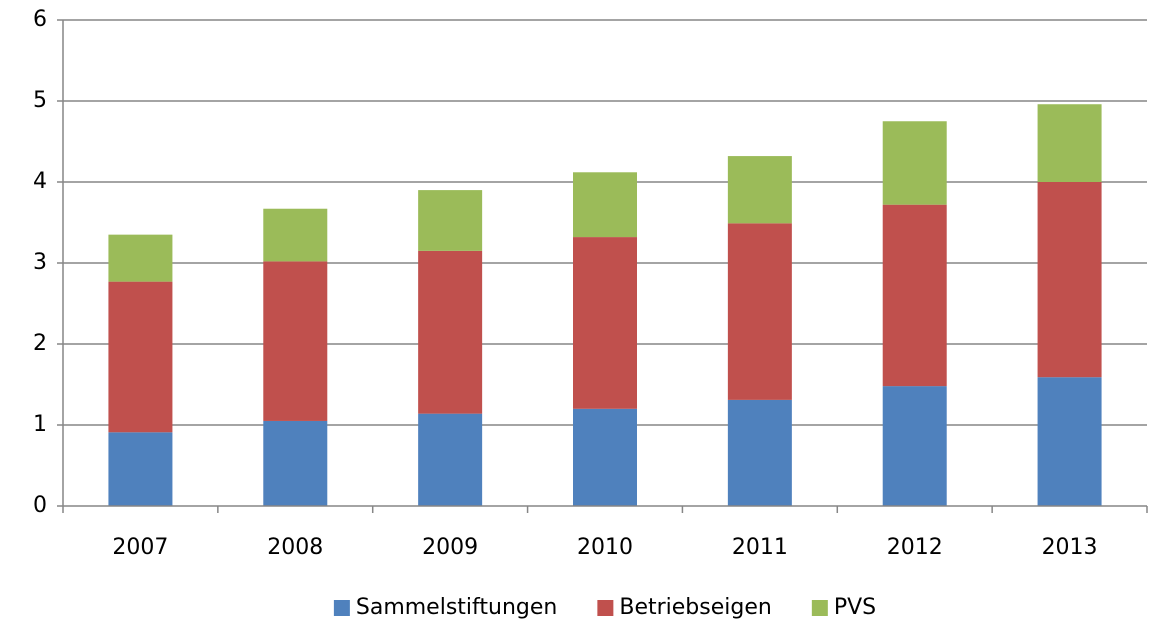 The image size is (1165, 625). What do you see at coordinates (40, 343) in the screenshot?
I see `y-tick-label: 2` at bounding box center [40, 343].